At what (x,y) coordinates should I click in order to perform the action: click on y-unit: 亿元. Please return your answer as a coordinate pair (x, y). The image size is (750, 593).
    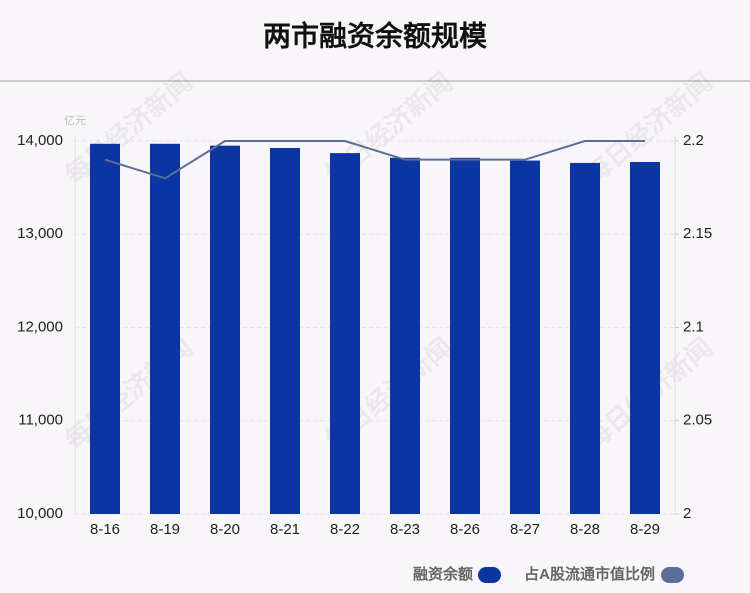
    Looking at the image, I should click on (75, 120).